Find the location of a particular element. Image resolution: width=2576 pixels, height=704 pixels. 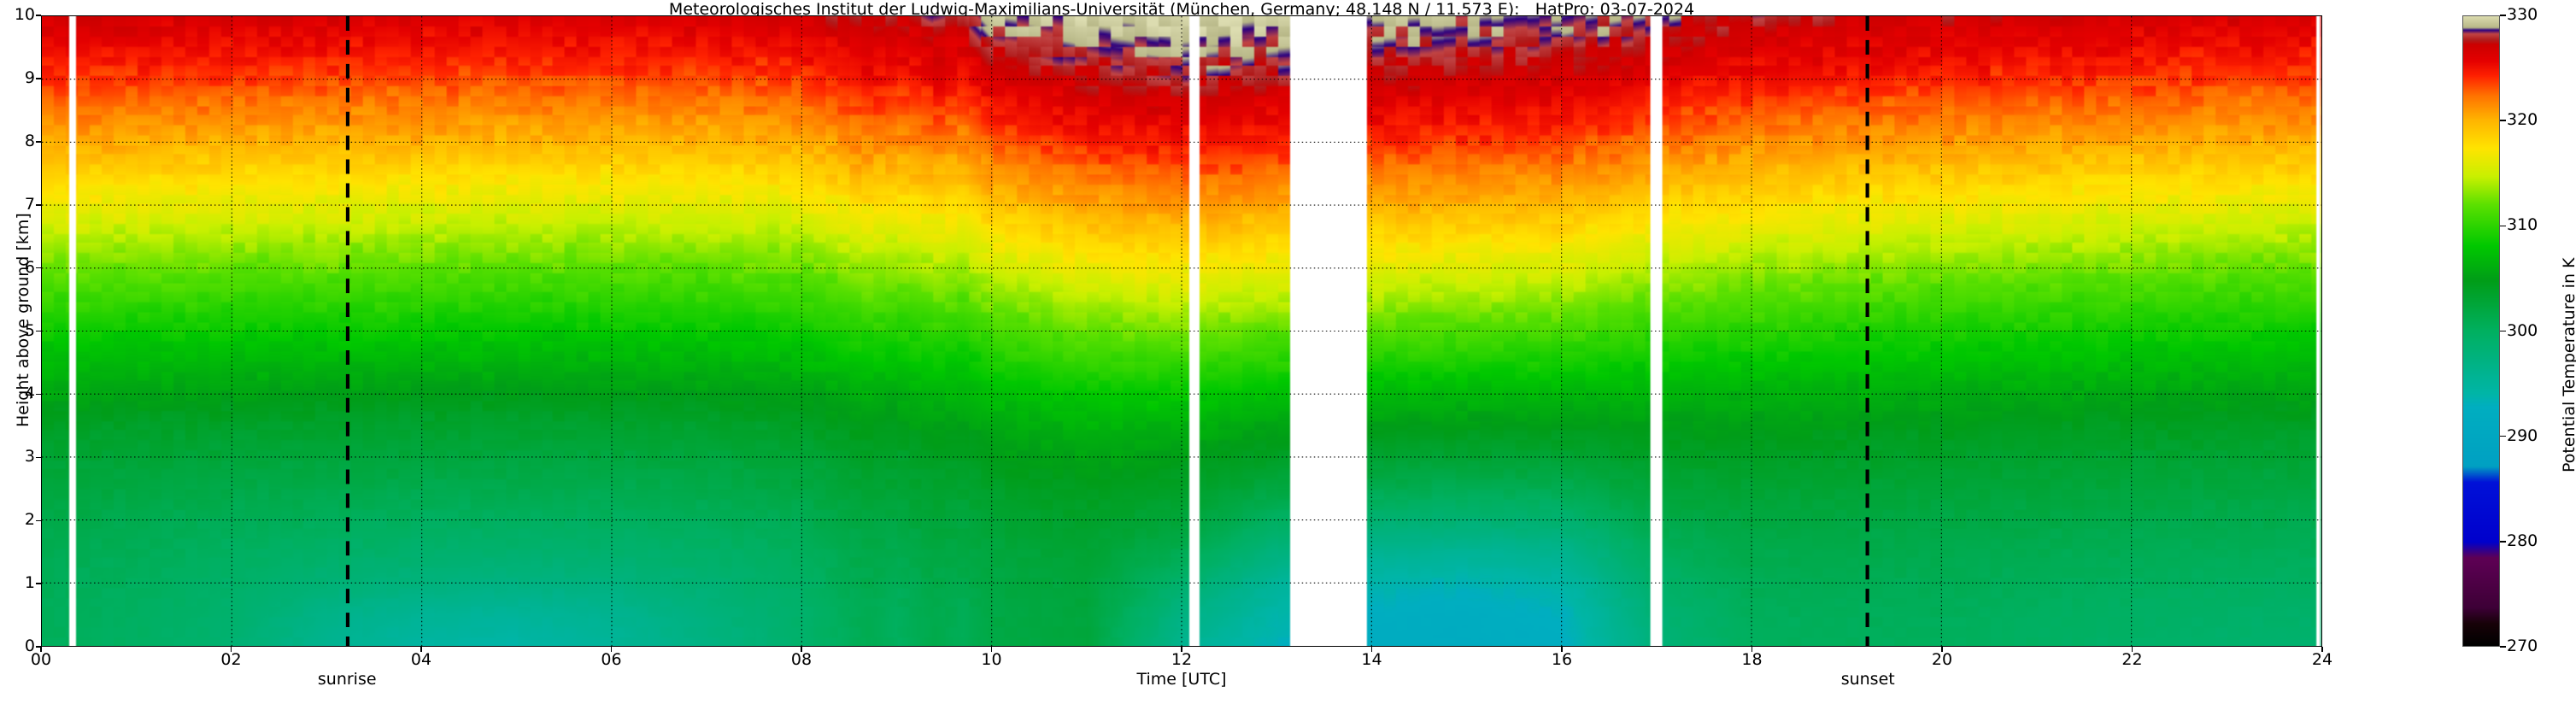

colorbar-tick-label: 280 is located at coordinates (2522, 540).